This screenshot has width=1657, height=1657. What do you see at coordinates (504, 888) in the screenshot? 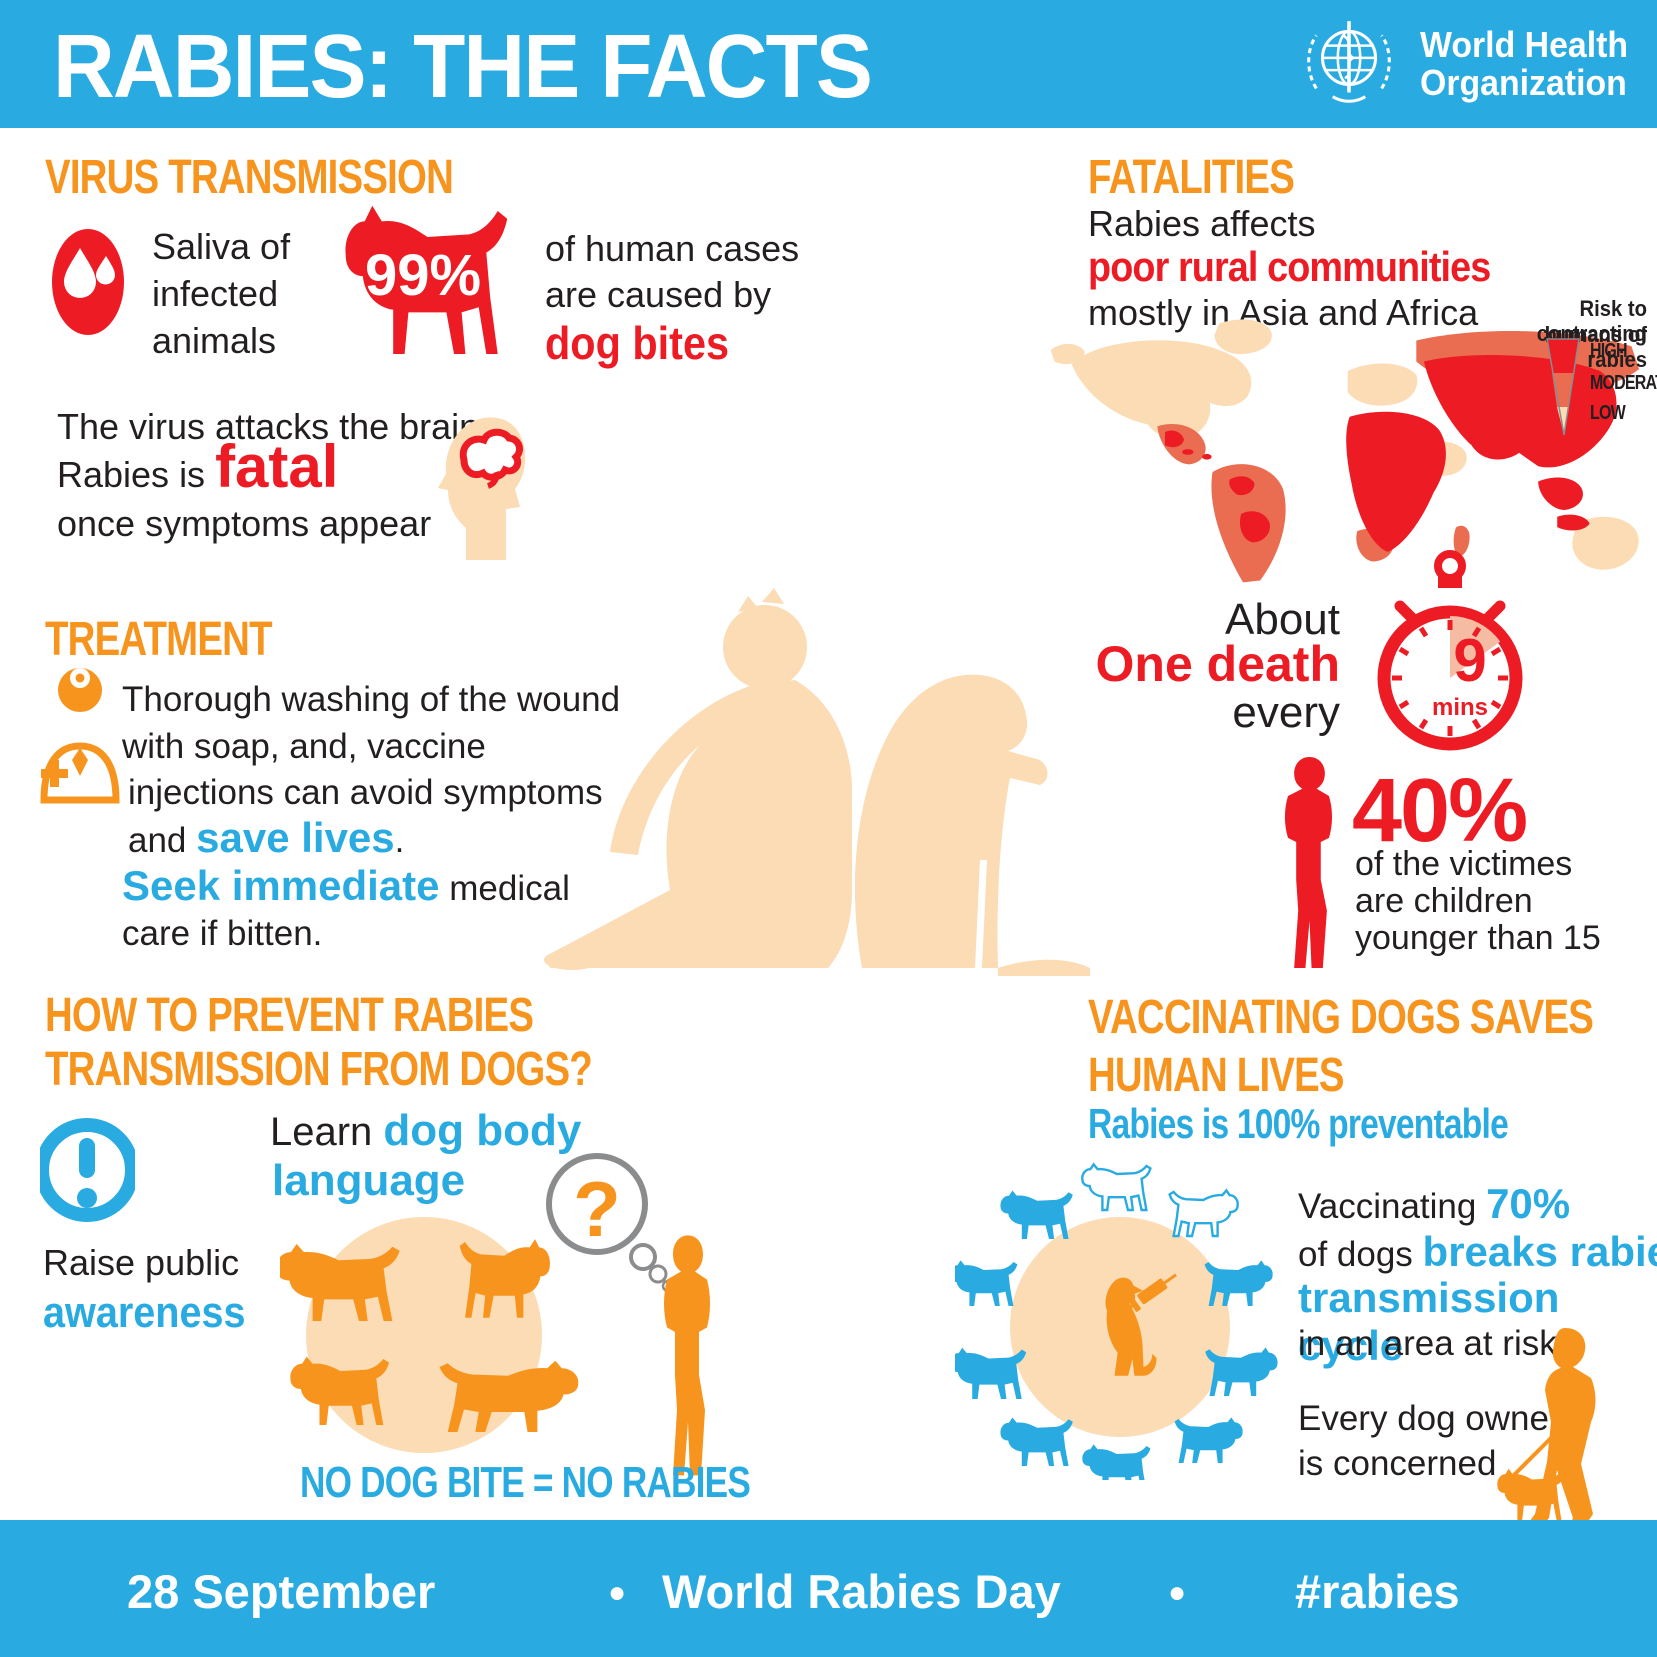
I see `treatment-line5-suffix: medical` at bounding box center [504, 888].